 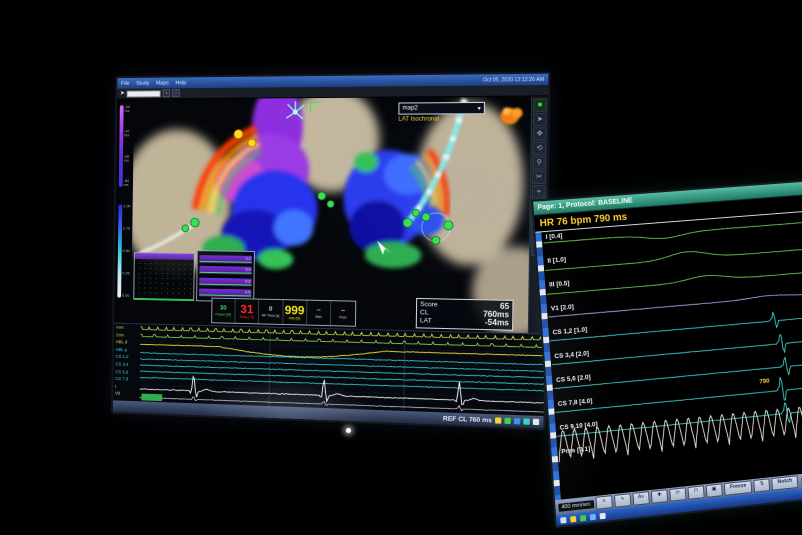 I want to click on status-system-icon, so click(x=536, y=422).